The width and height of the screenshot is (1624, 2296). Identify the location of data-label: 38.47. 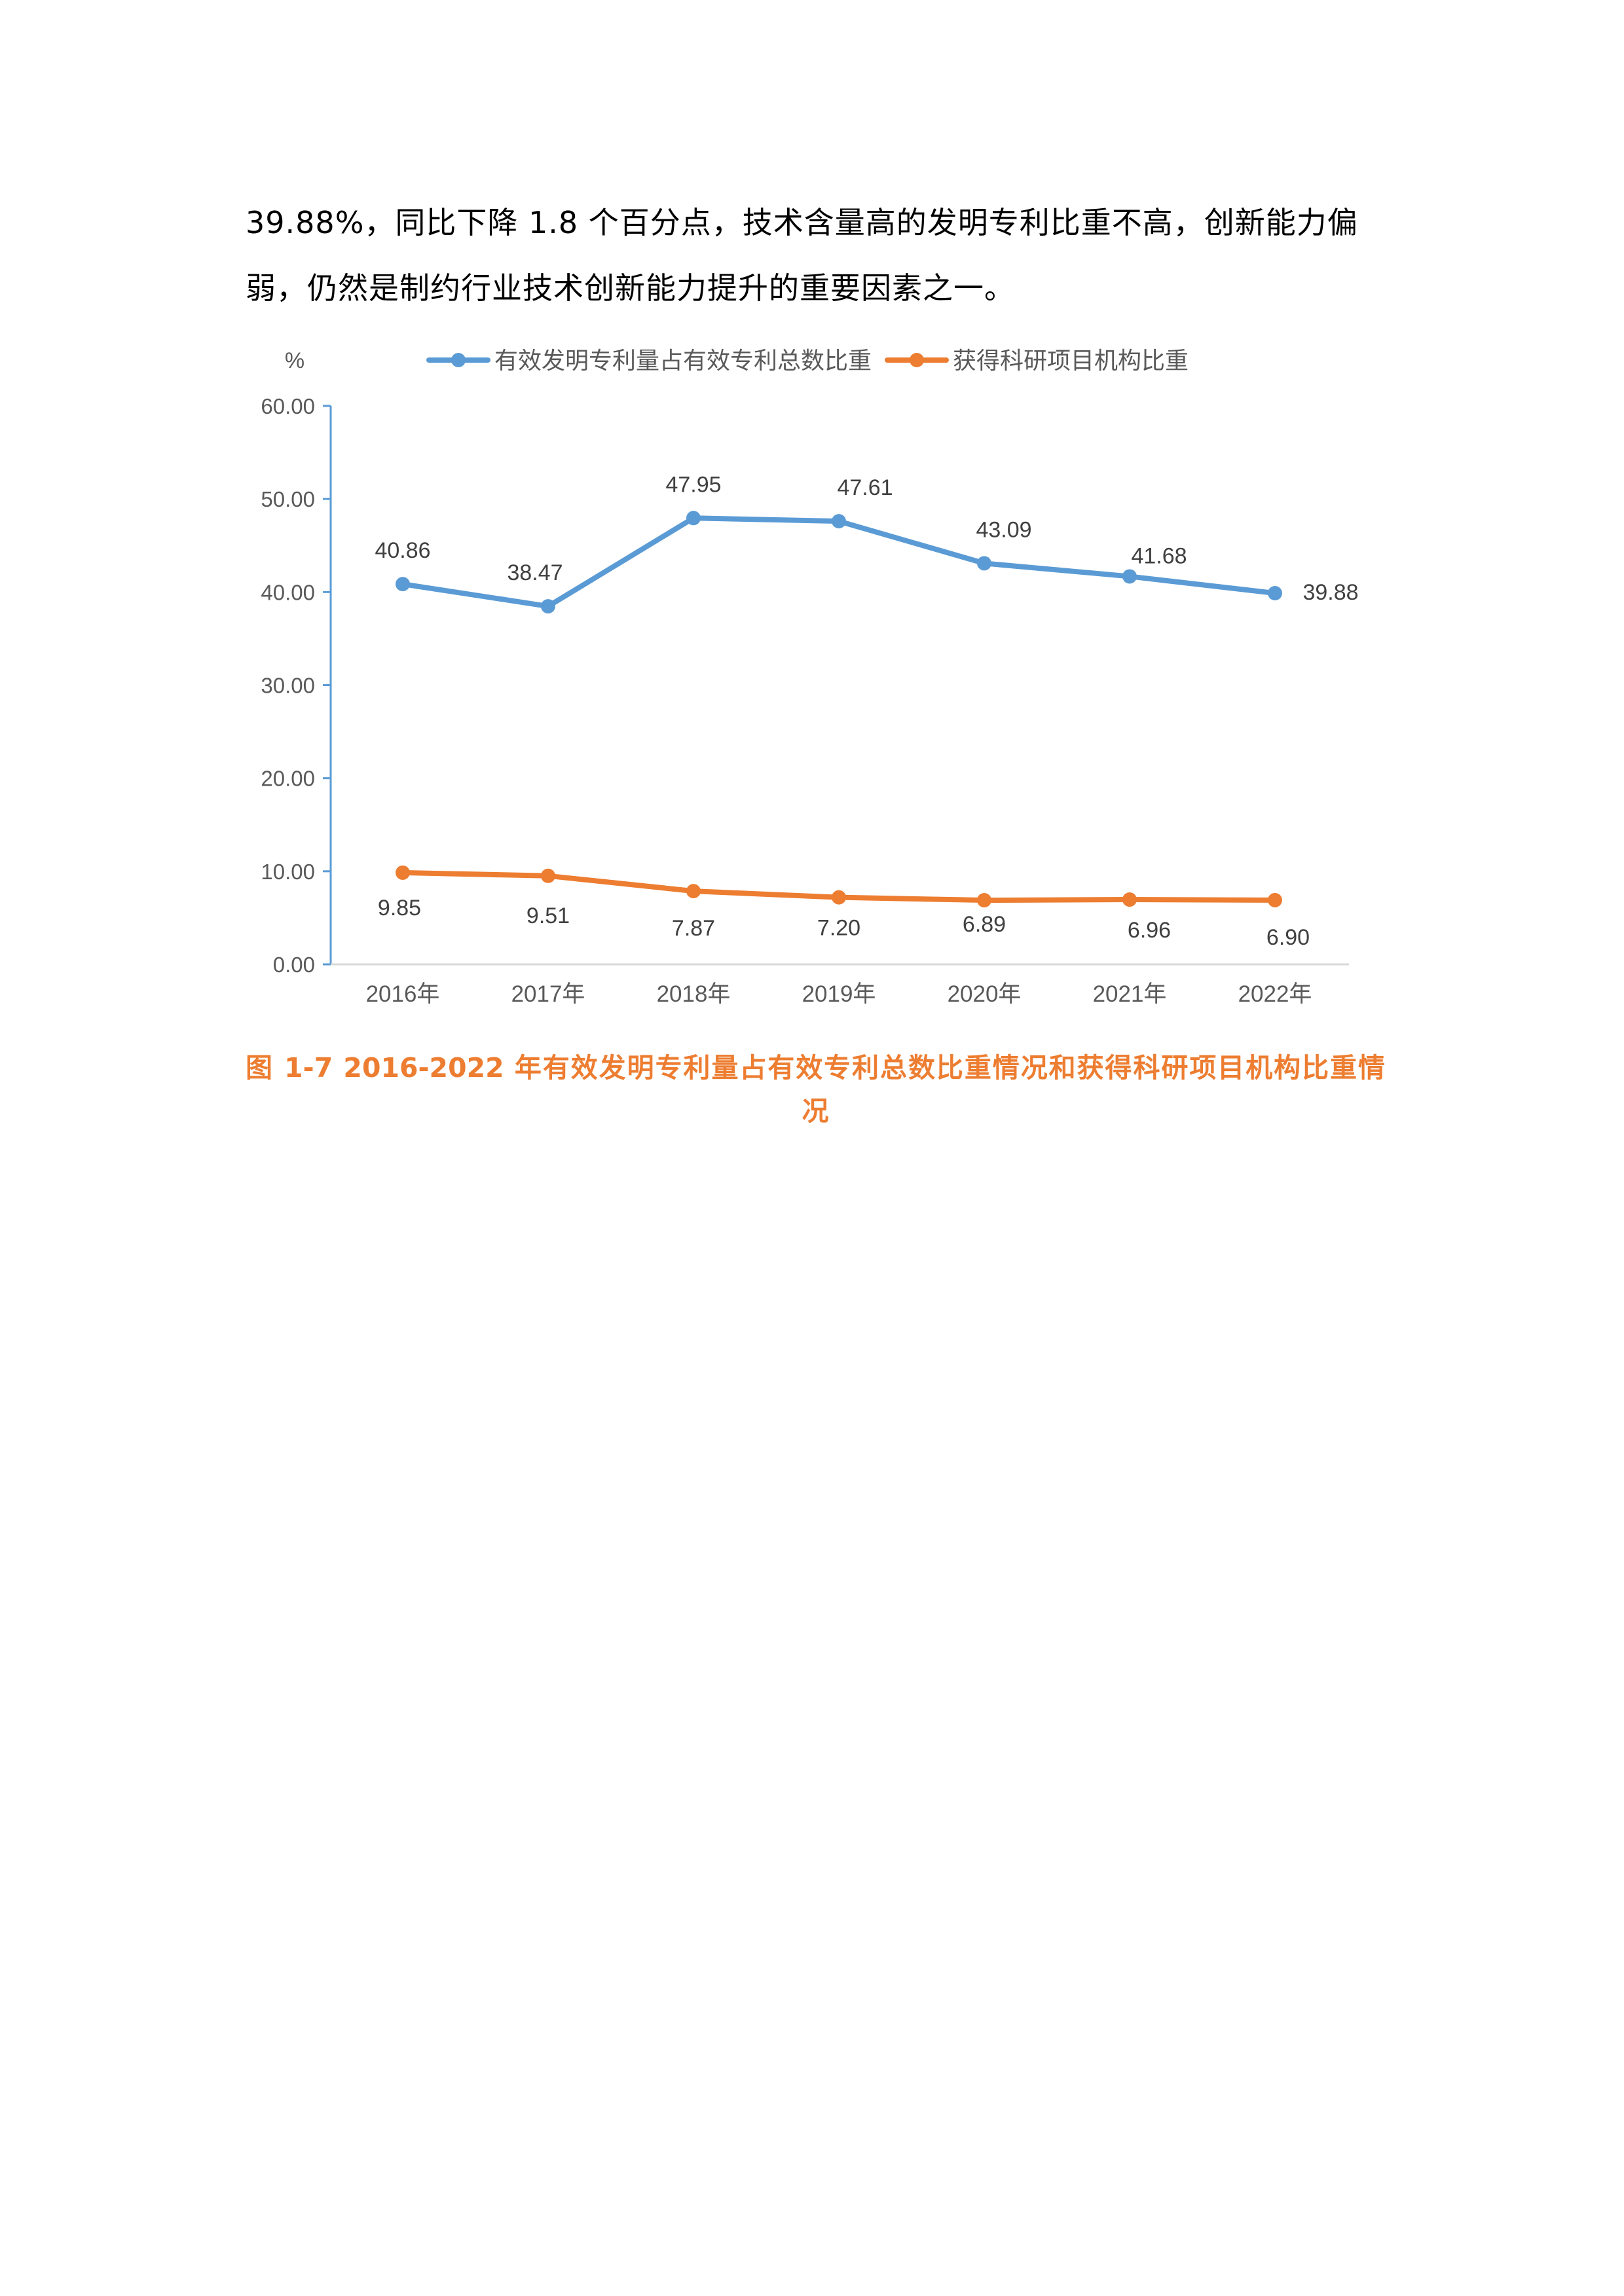
(535, 572).